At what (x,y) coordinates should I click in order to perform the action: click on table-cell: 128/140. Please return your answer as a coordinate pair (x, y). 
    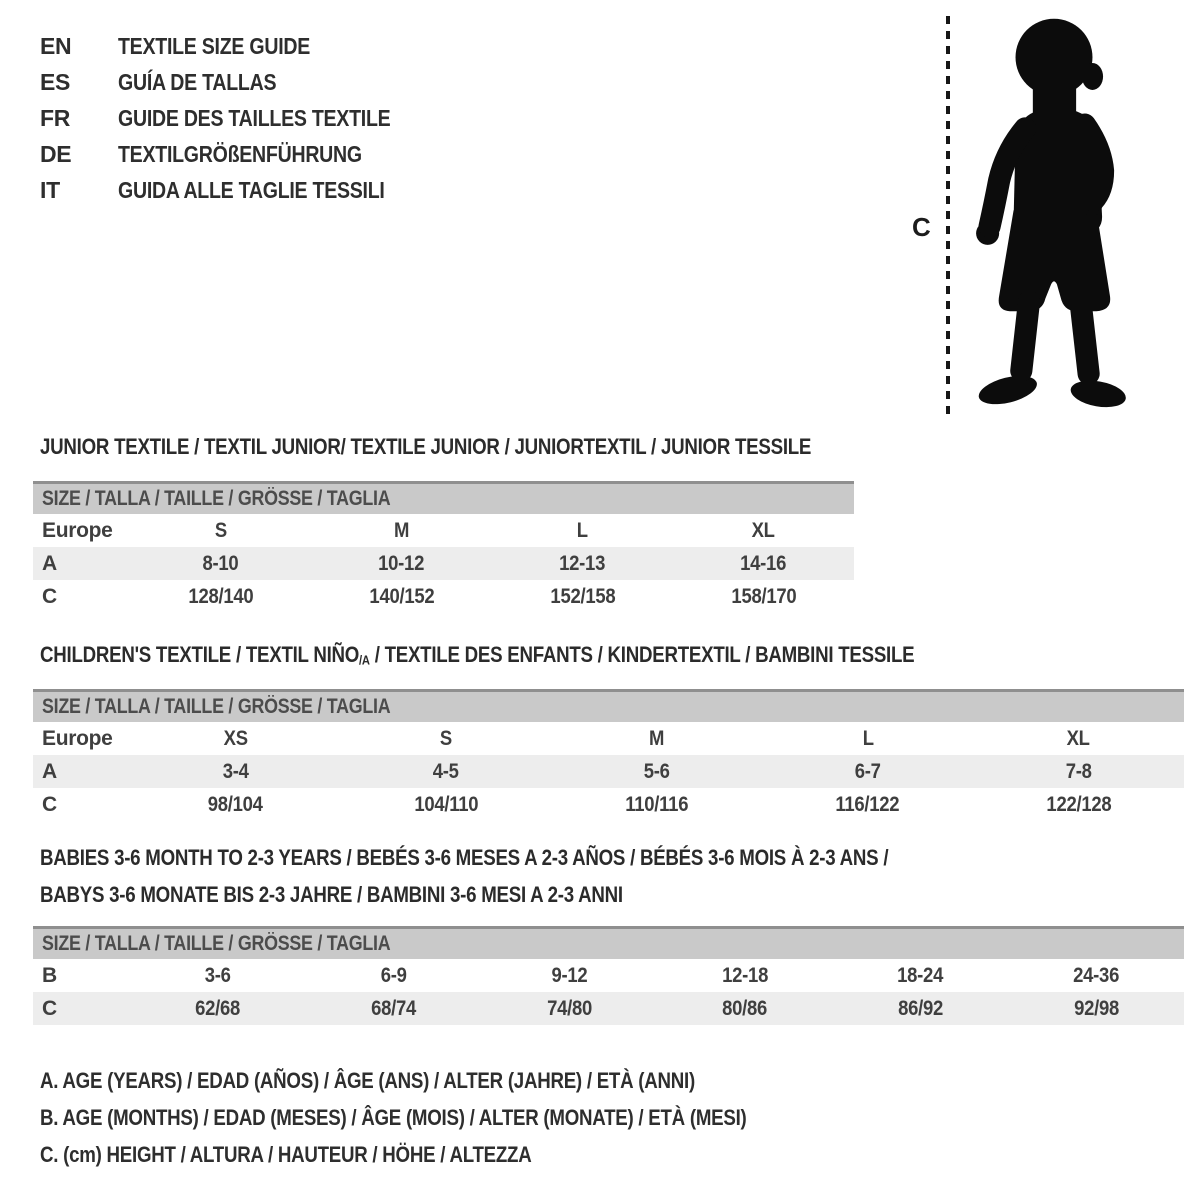
    Looking at the image, I should click on (220, 596).